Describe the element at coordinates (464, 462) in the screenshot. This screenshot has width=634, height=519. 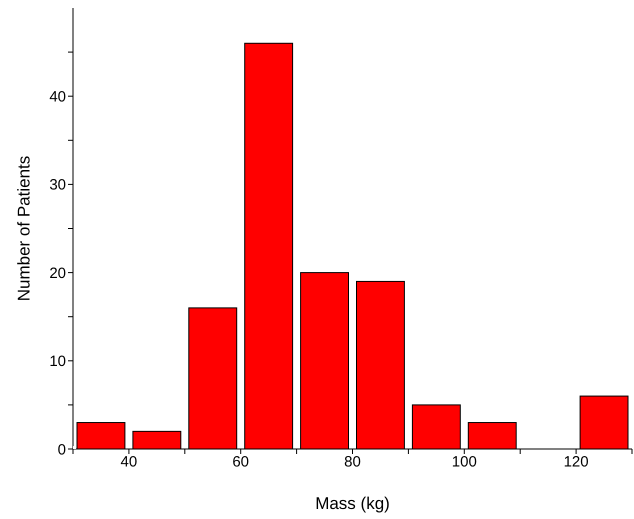
I see `x-tick-label: 100` at that location.